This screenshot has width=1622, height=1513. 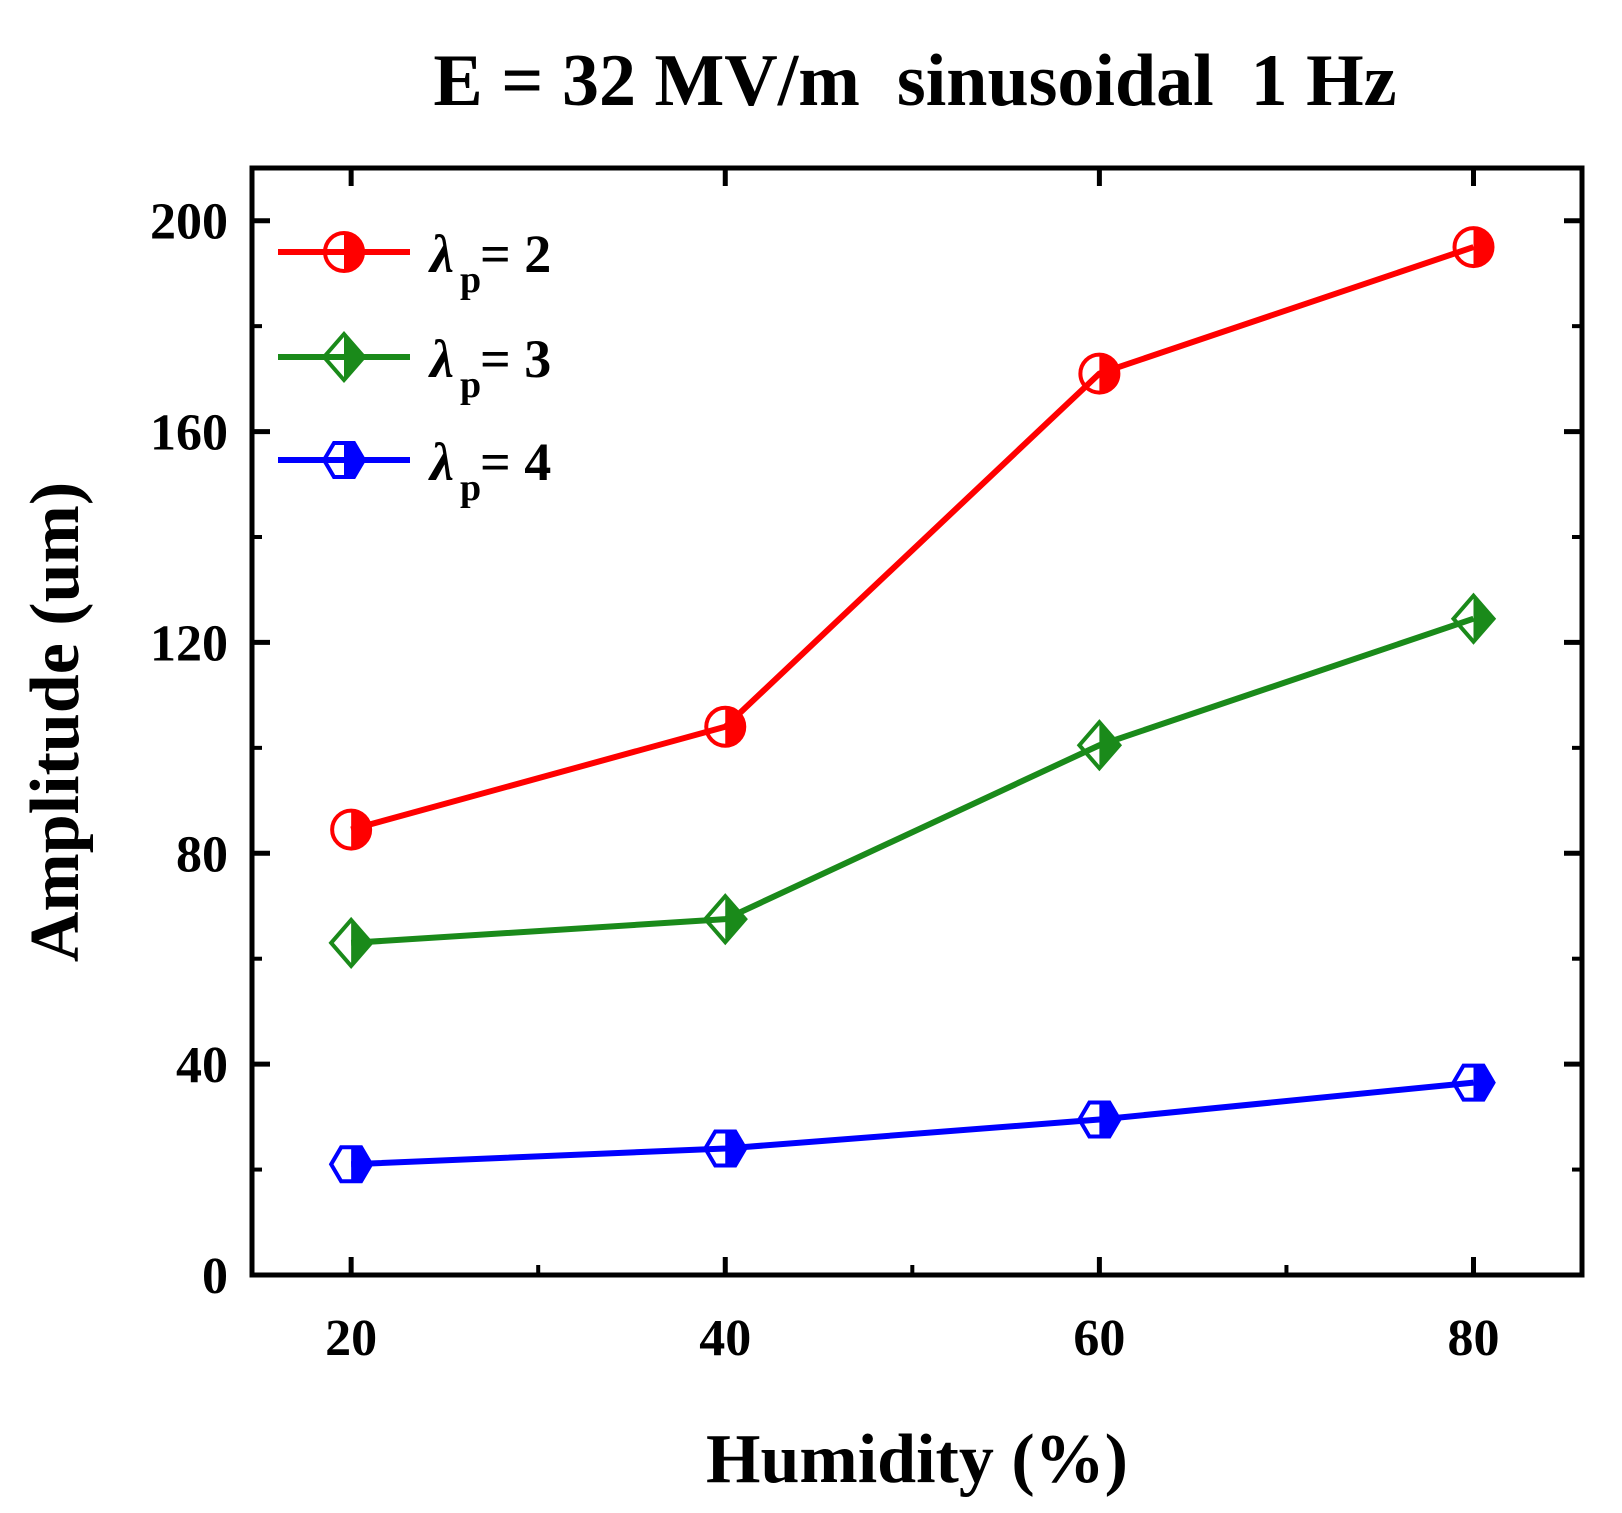 What do you see at coordinates (215, 1276) in the screenshot?
I see `y-tick-label: 0` at bounding box center [215, 1276].